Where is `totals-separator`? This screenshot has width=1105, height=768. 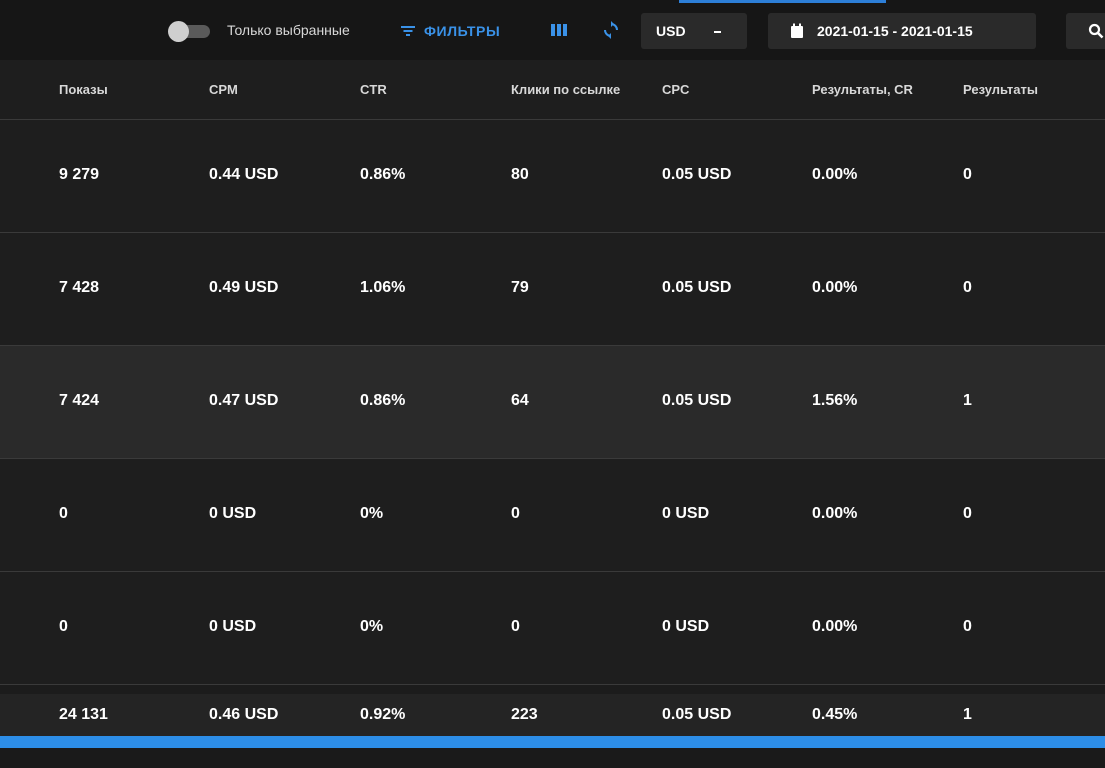 totals-separator is located at coordinates (552, 689).